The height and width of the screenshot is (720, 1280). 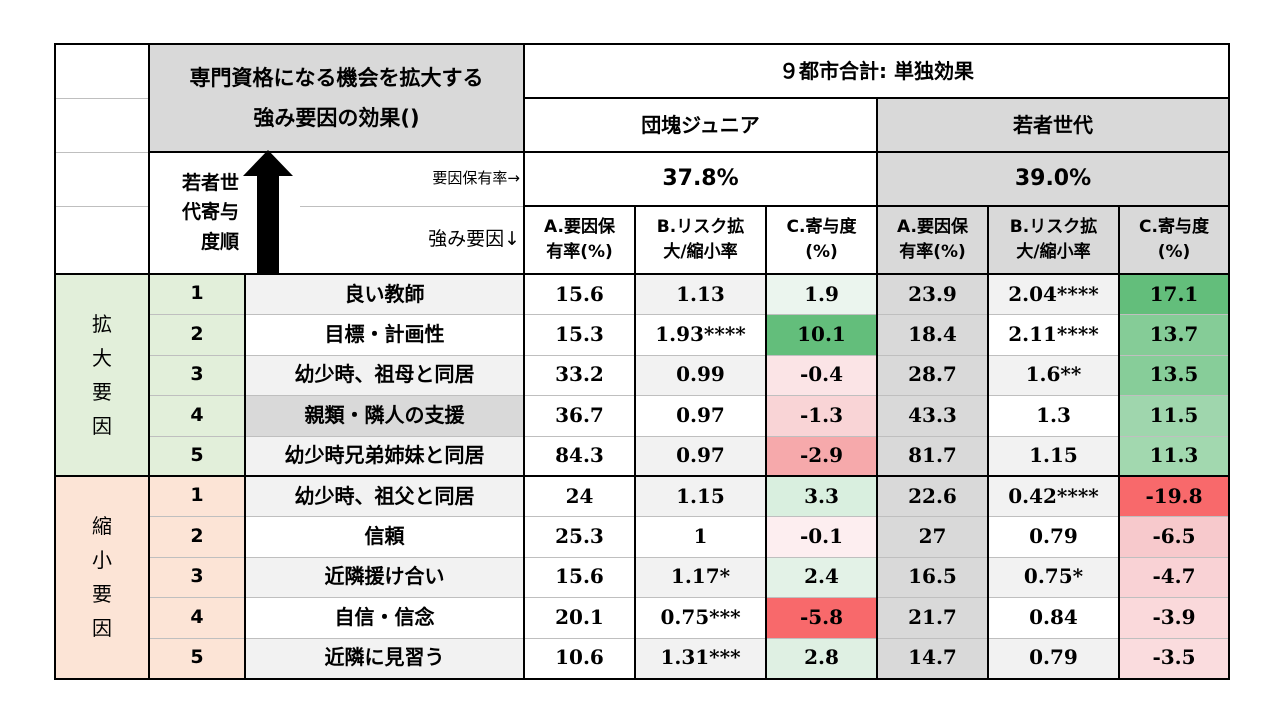 What do you see at coordinates (1174, 577) in the screenshot?
I see `value-cell: -4.7` at bounding box center [1174, 577].